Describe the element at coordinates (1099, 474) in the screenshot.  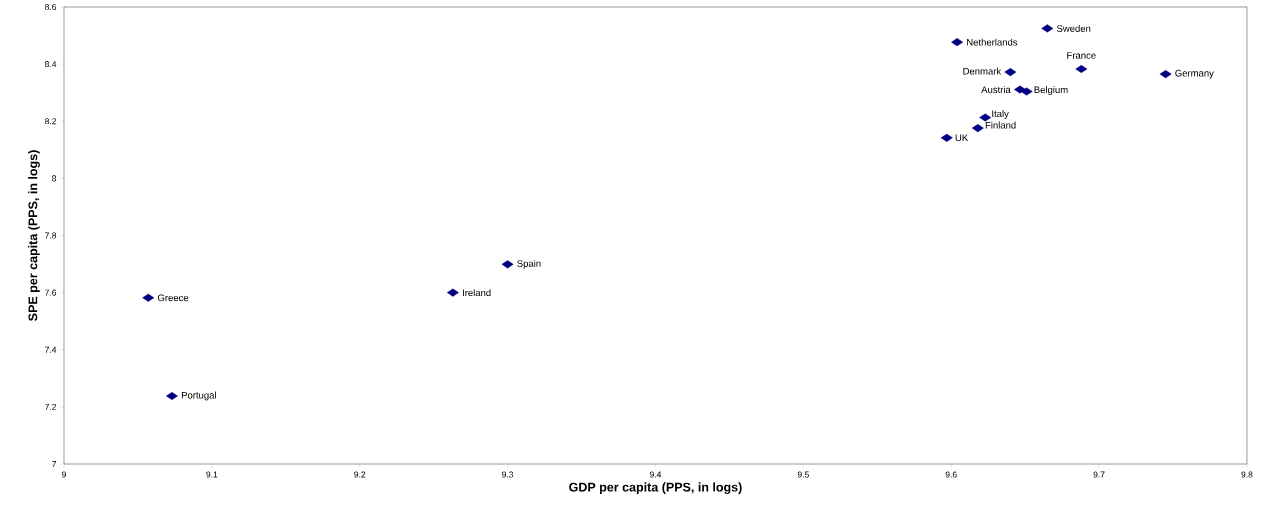
I see `x-tick-label: 9.7` at that location.